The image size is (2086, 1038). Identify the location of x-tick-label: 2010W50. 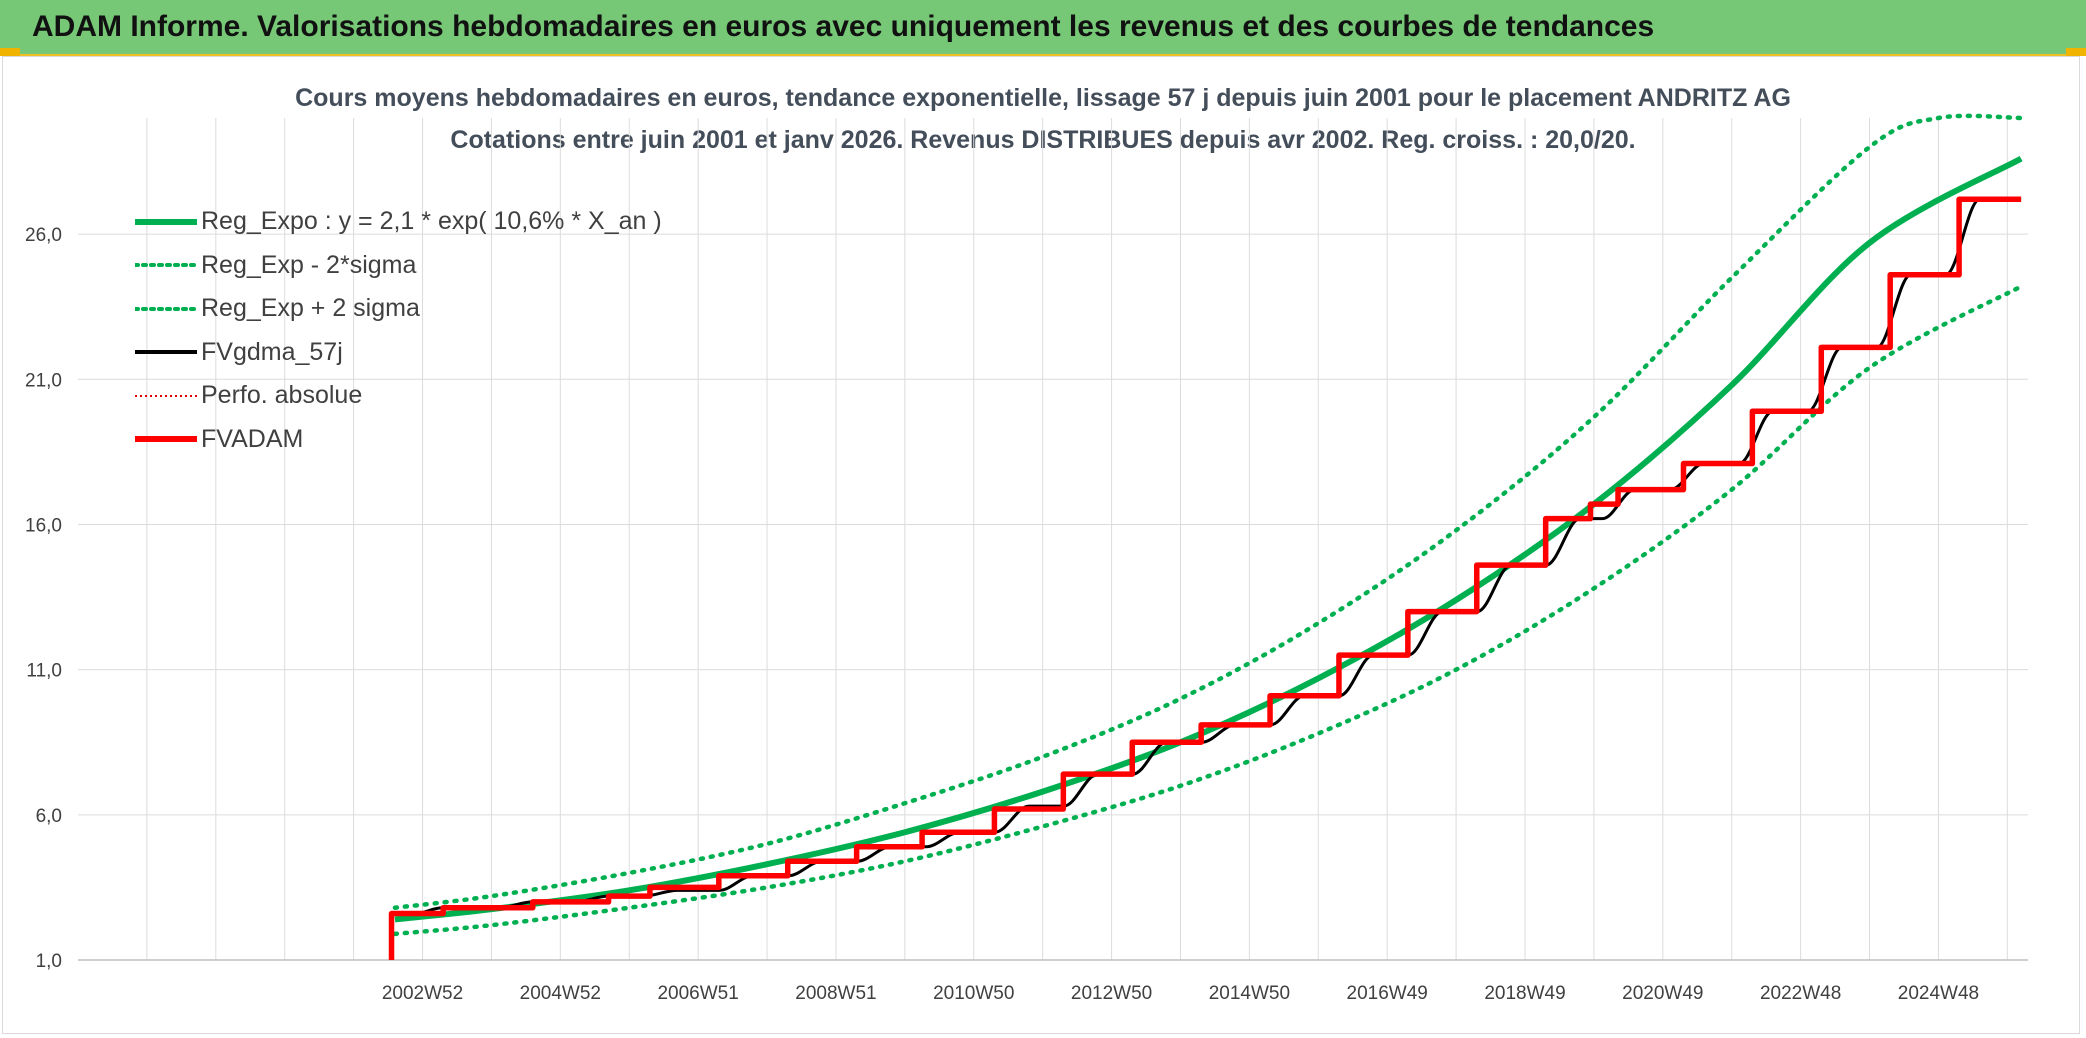
(973, 993).